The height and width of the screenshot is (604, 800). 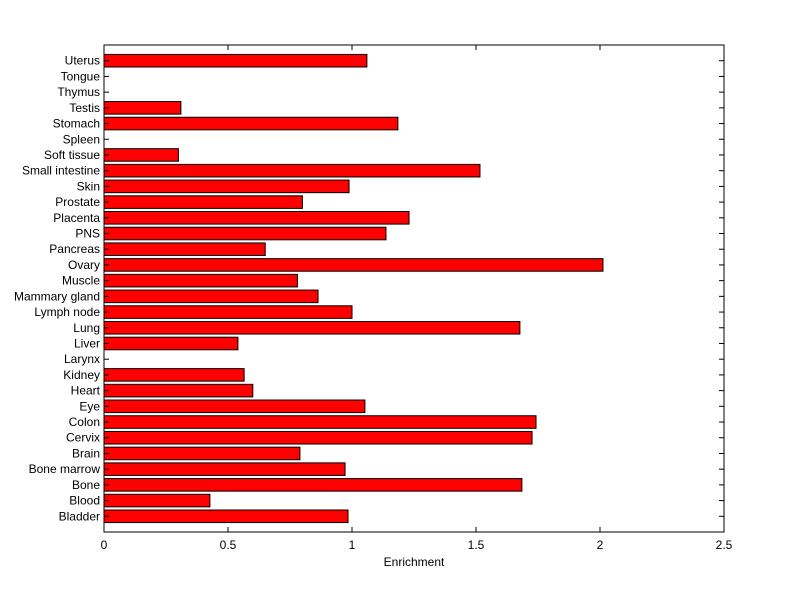 What do you see at coordinates (228, 312) in the screenshot?
I see `bar-lymph-node` at bounding box center [228, 312].